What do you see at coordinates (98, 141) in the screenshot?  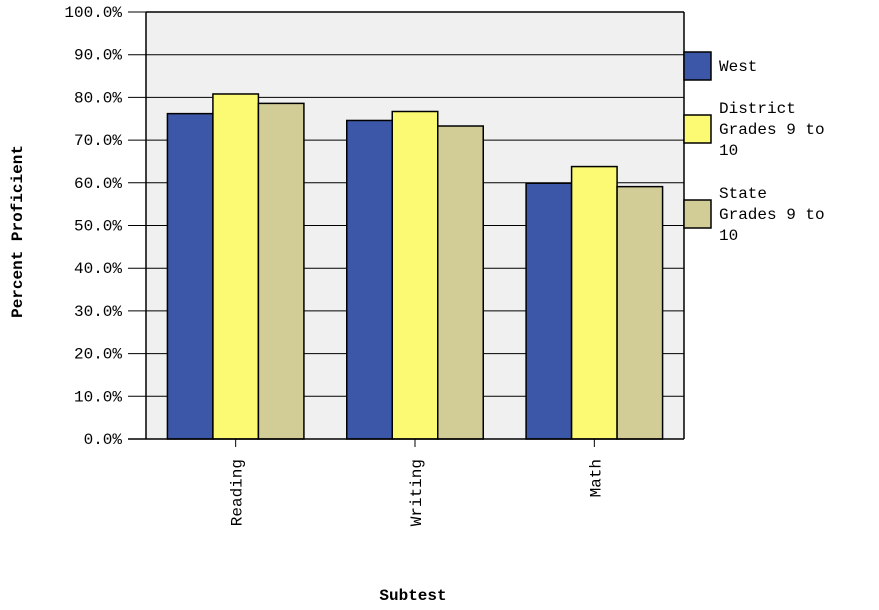 I see `y-tick-label: 70.0%` at bounding box center [98, 141].